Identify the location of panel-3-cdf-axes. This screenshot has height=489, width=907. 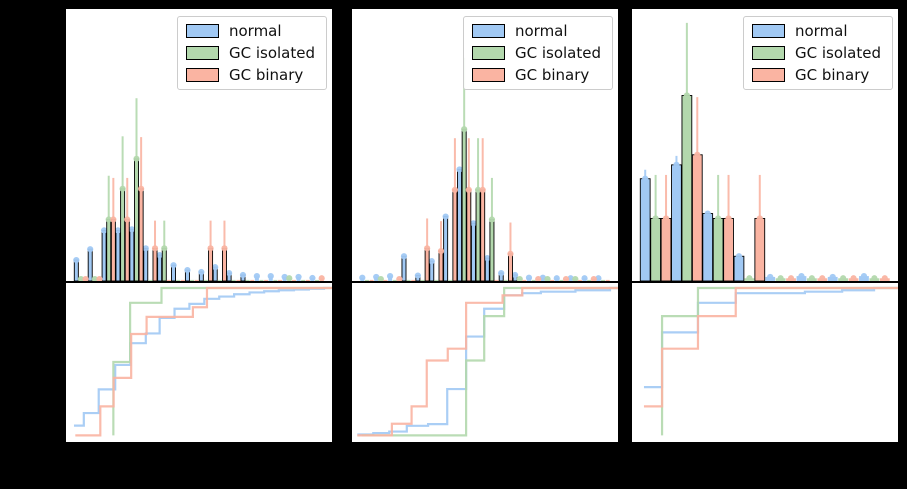
(765, 362).